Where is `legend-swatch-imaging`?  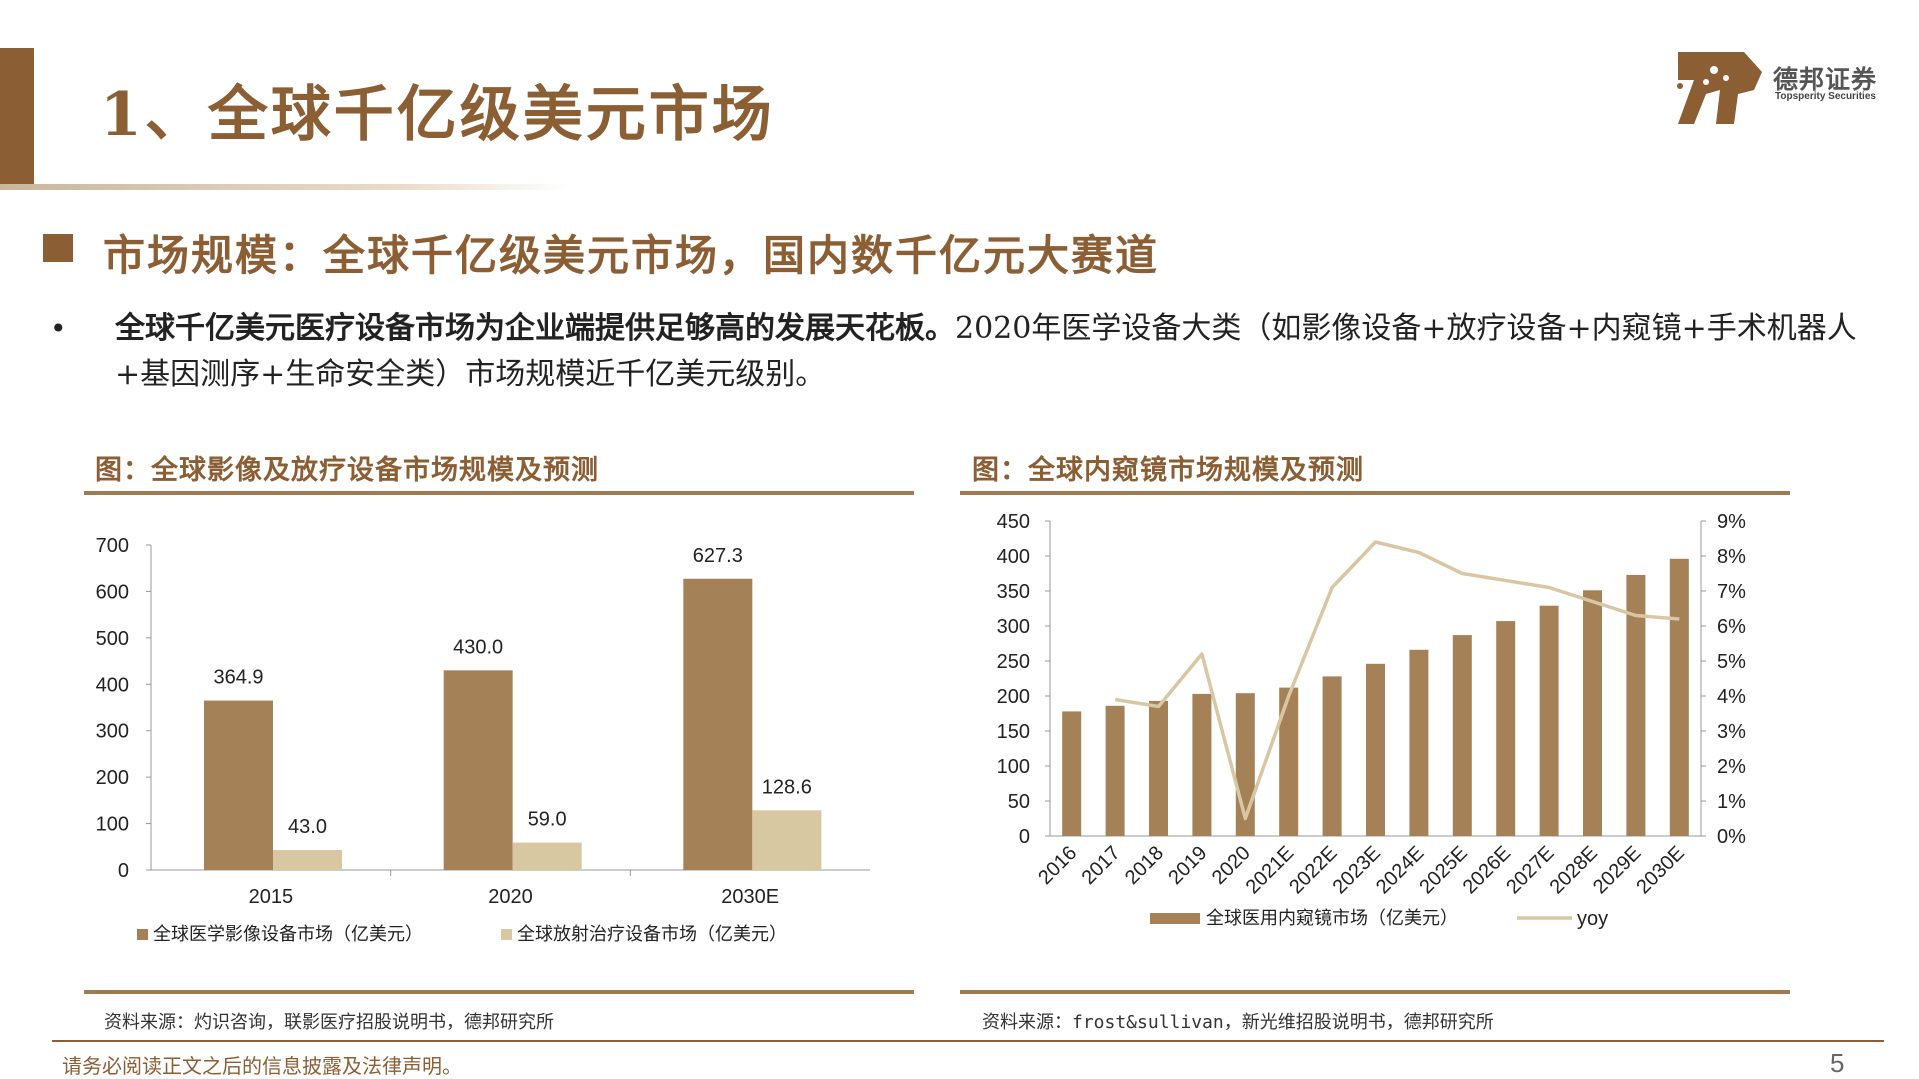
legend-swatch-imaging is located at coordinates (142, 934).